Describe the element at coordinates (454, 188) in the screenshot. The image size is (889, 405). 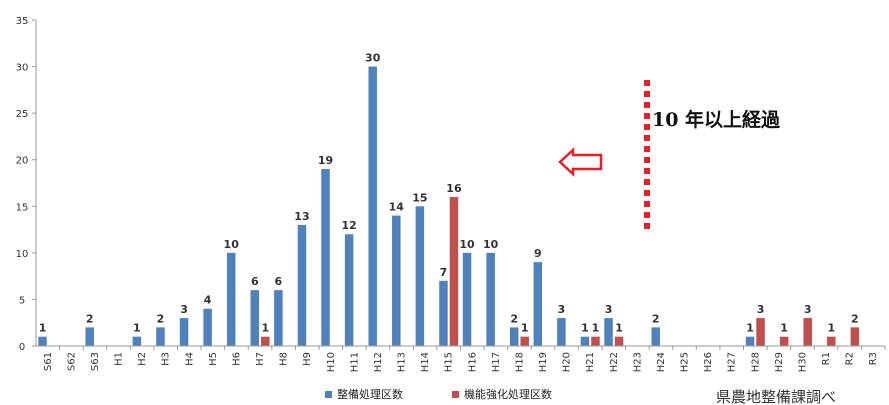
I see `data-label: 16` at that location.